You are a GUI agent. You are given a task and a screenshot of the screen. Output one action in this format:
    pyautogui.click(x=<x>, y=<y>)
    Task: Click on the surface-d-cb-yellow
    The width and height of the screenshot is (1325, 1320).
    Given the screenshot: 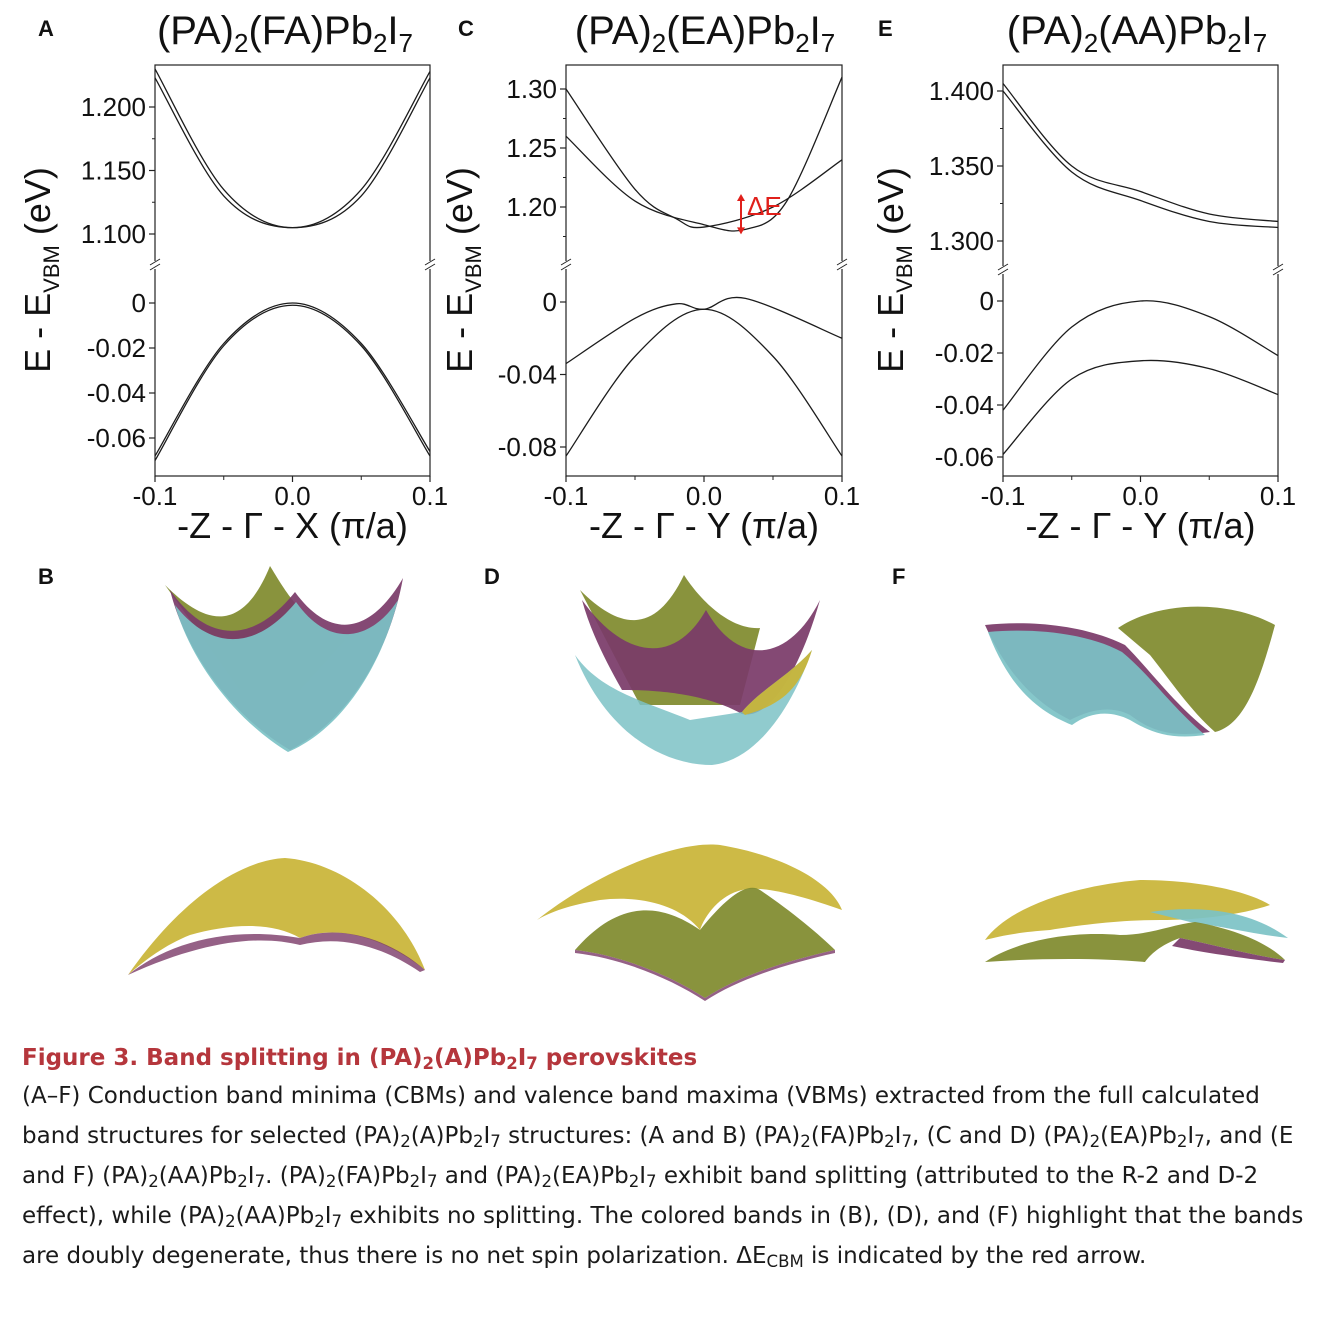 What is the action you would take?
    pyautogui.click(x=777, y=682)
    